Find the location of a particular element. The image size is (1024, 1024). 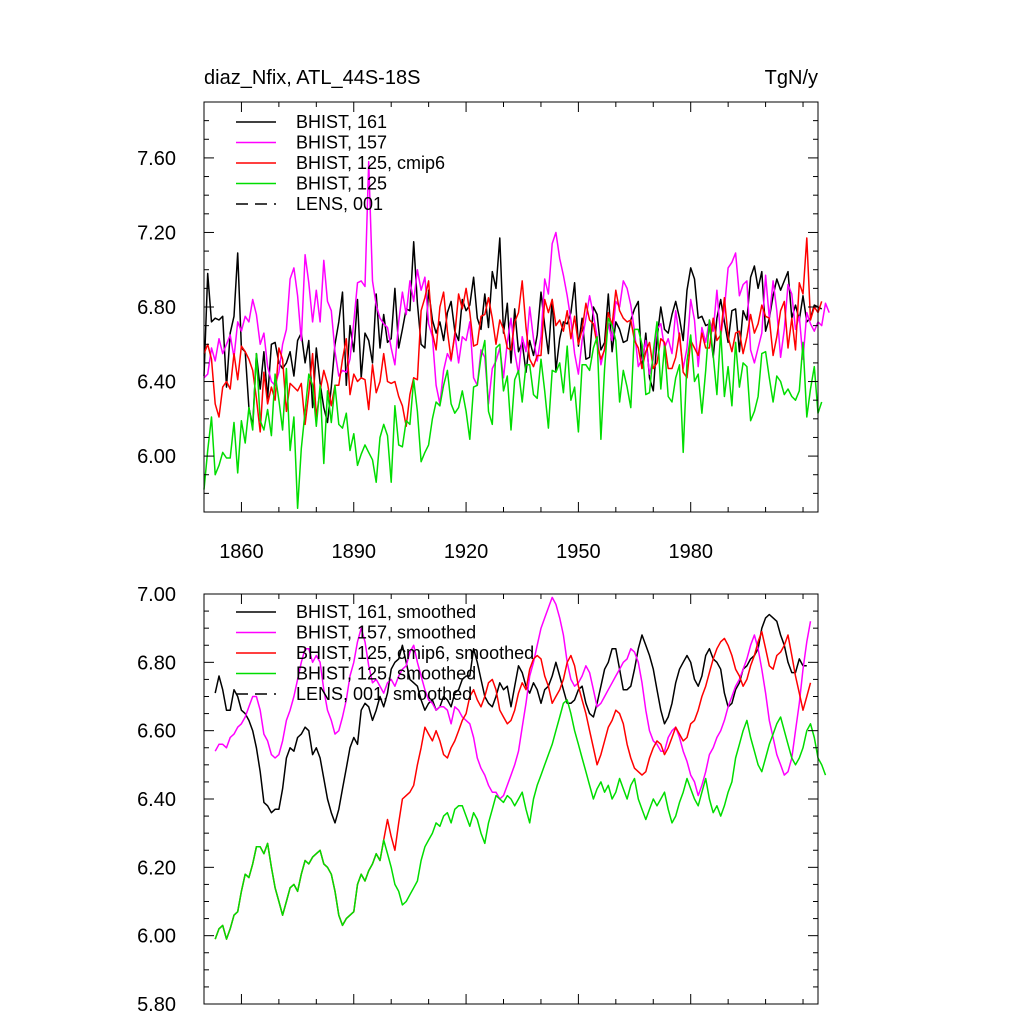

top-chart-units: TgN/y is located at coordinates (791, 78).